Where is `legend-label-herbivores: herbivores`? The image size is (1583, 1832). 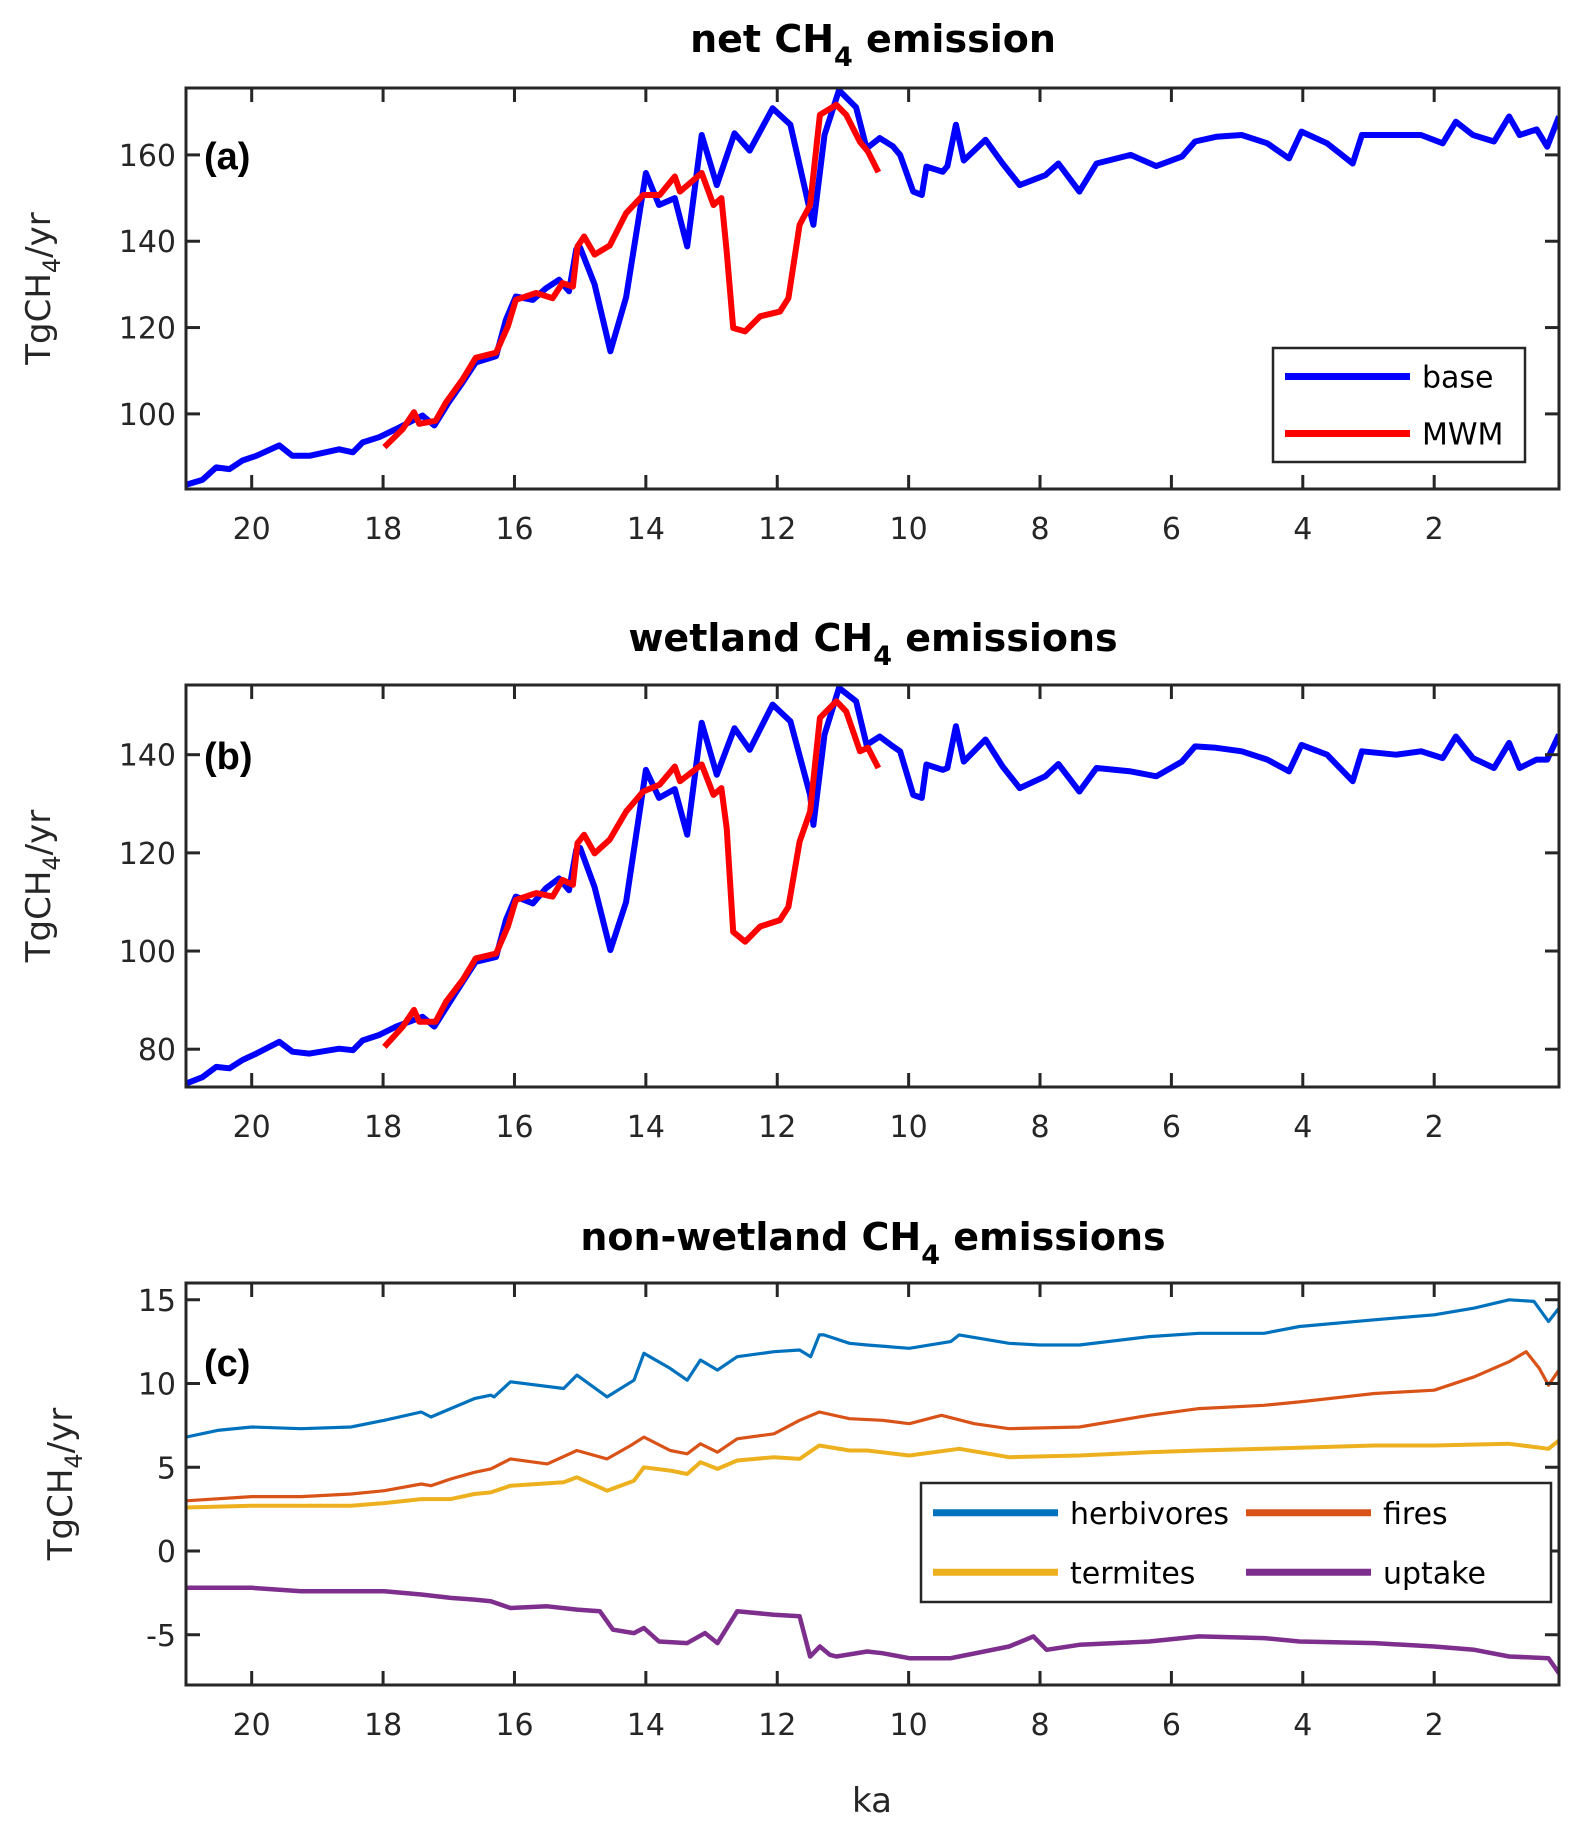 legend-label-herbivores: herbivores is located at coordinates (1149, 1514).